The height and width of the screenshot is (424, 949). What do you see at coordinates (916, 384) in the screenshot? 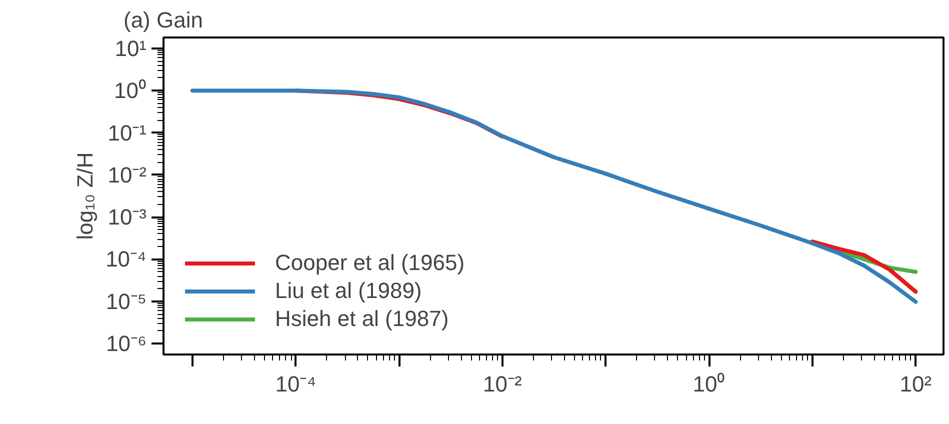
I see `x-tick-label: 10²` at bounding box center [916, 384].